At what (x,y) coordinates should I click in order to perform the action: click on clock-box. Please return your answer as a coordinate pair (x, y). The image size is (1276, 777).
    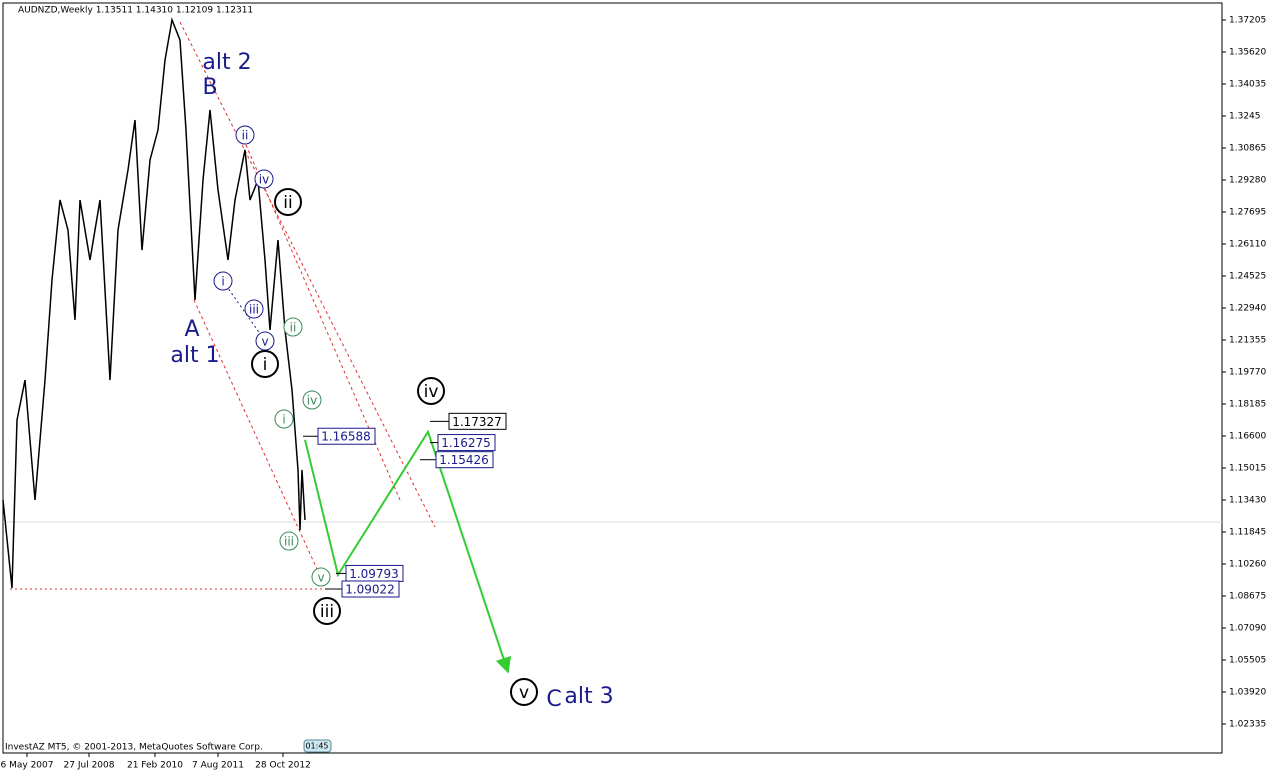
    Looking at the image, I should click on (317, 746).